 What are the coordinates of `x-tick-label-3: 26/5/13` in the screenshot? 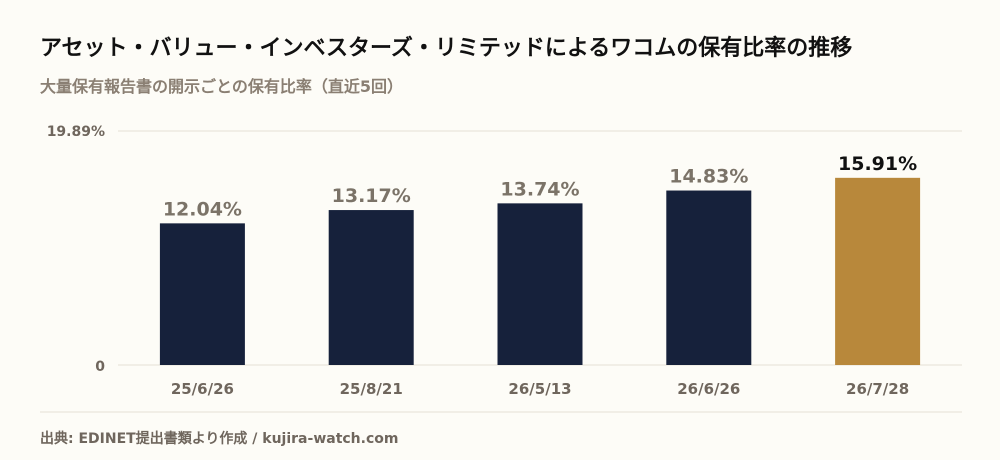 It's located at (539, 389).